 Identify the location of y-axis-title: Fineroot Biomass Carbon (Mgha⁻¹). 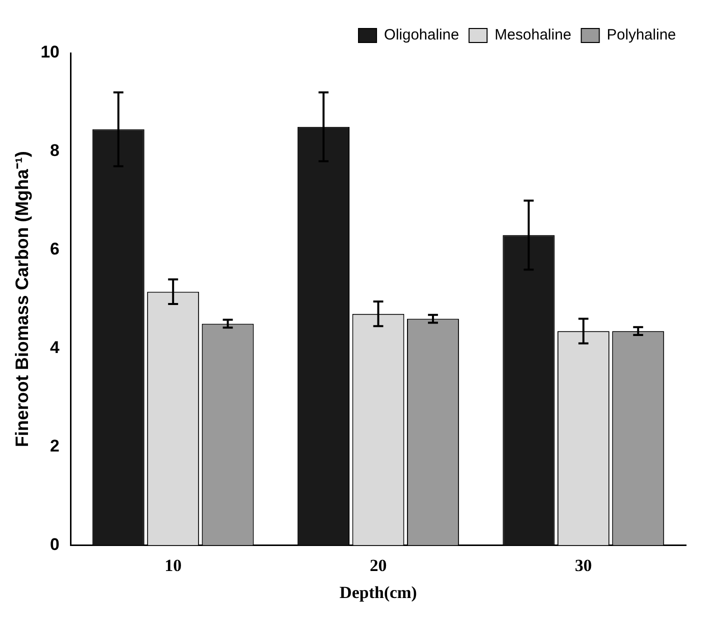
(22, 299).